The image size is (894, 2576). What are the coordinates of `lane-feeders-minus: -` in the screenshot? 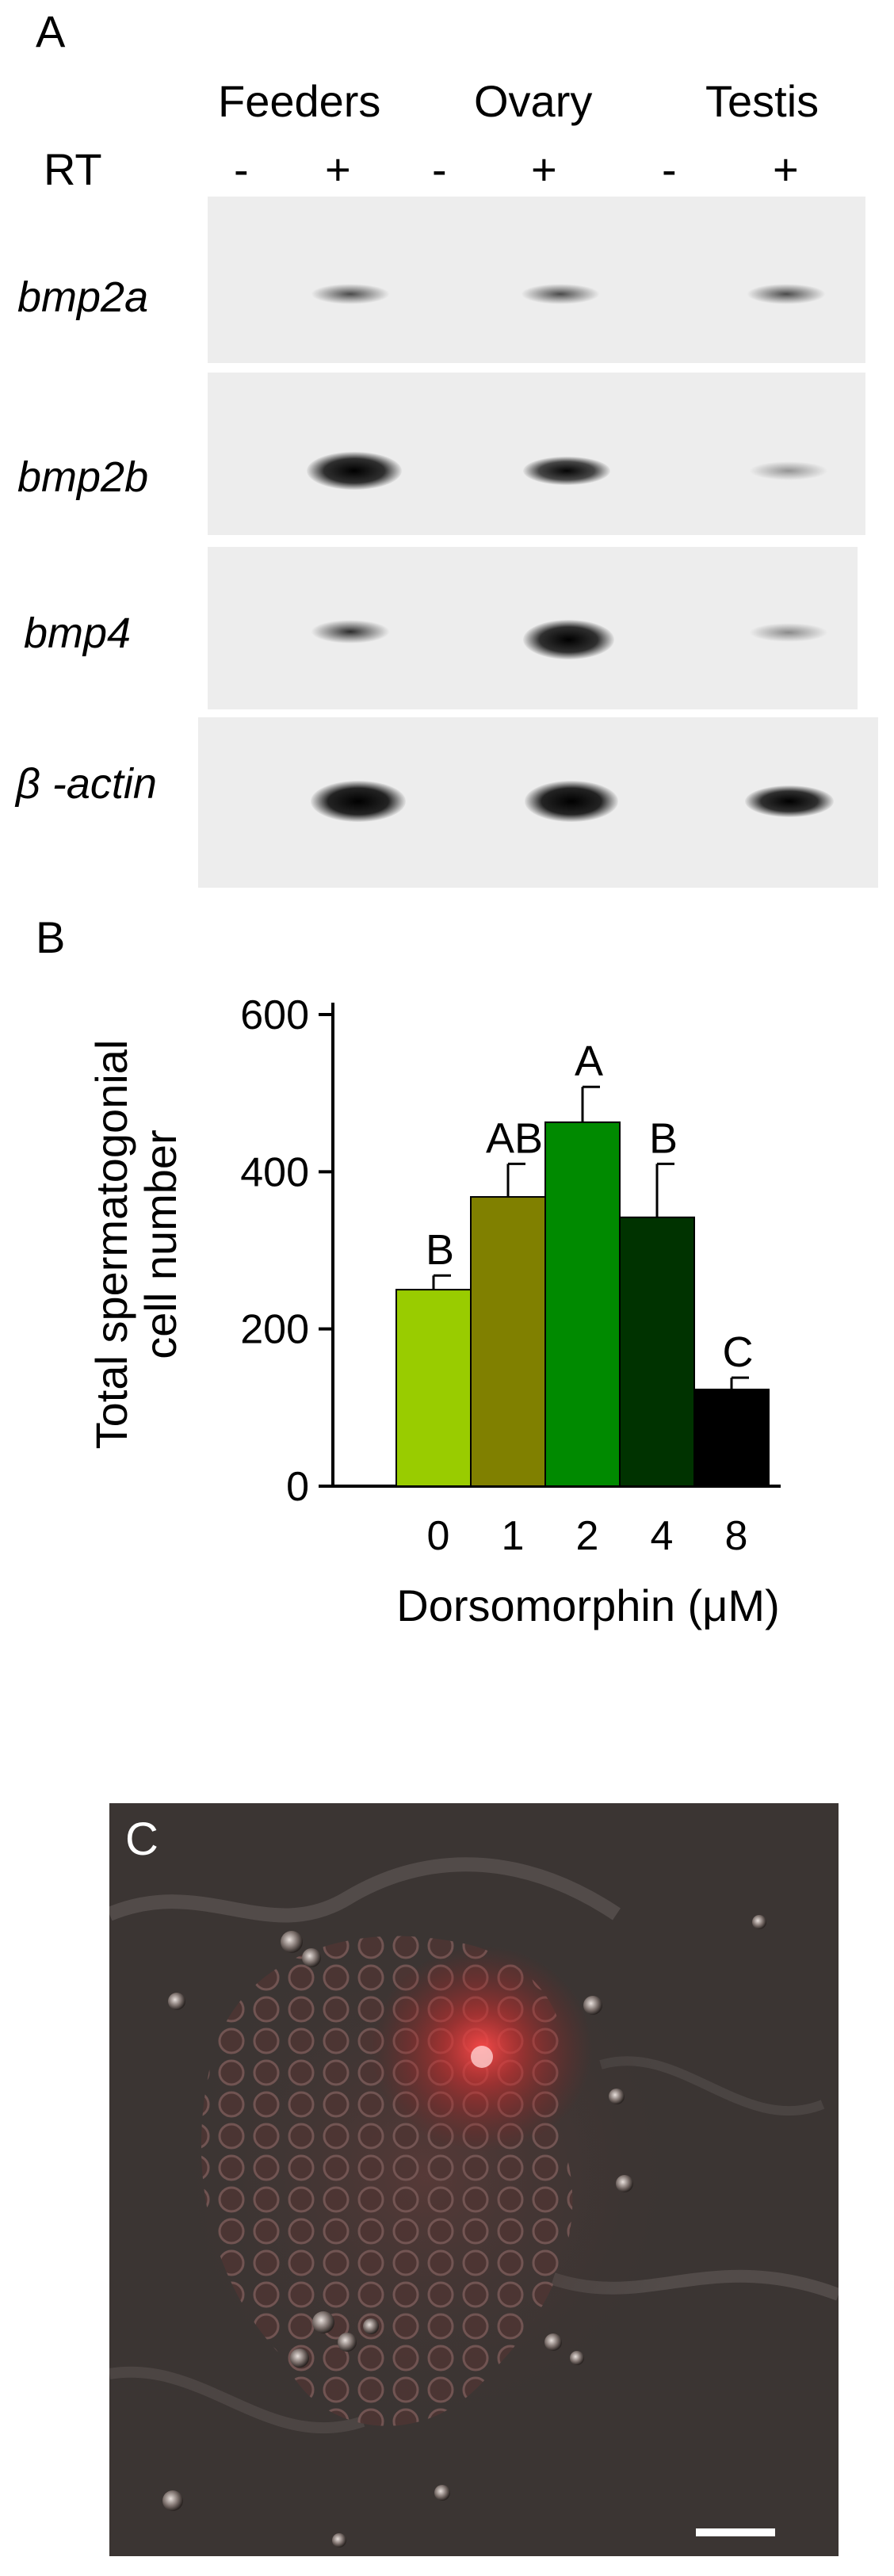 It's located at (241, 169).